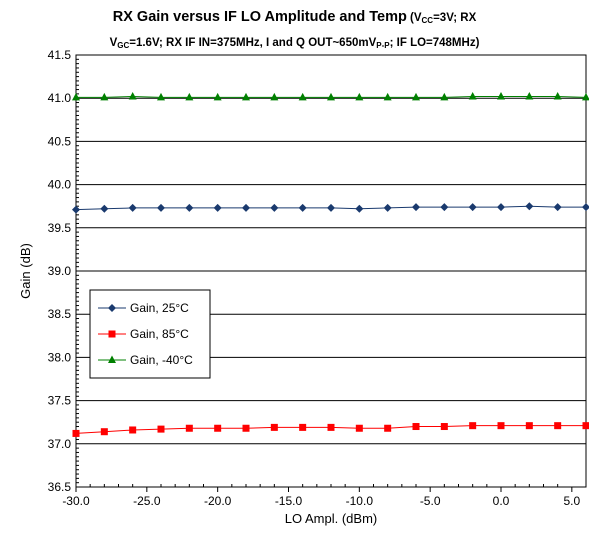 This screenshot has height=544, width=589. I want to click on x-tick-label: -20.0, so click(218, 501).